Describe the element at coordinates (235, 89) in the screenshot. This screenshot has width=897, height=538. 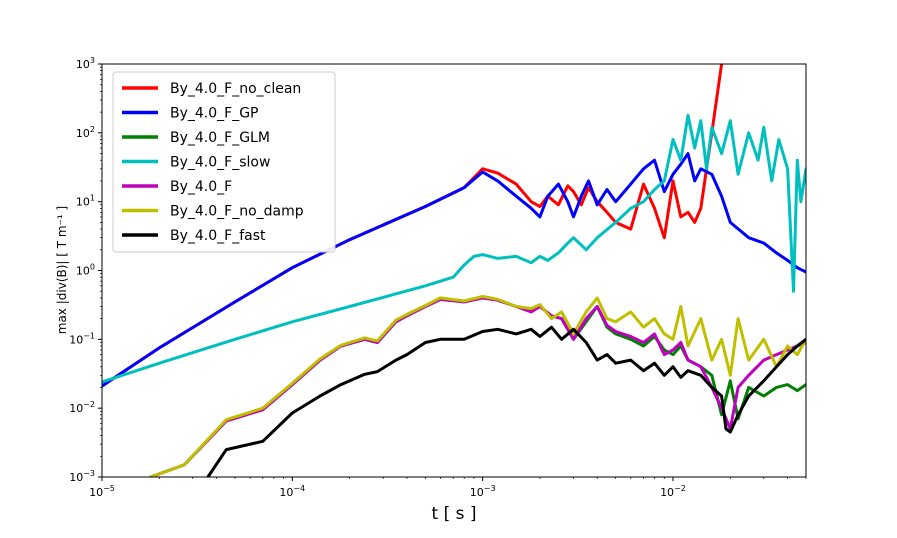
I see `legend-label-0: By_4.0_F_no_clean` at that location.